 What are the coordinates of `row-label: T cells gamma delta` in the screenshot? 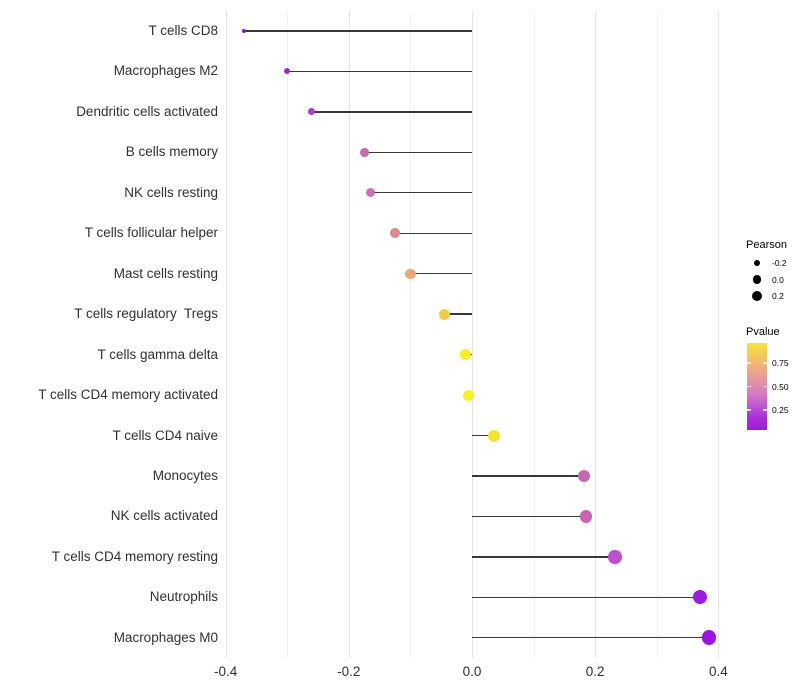 It's located at (157, 354).